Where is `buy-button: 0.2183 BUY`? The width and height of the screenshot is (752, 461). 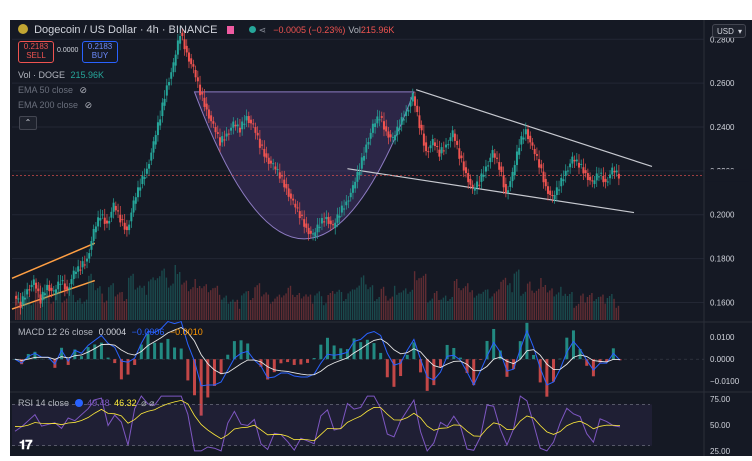 buy-button: 0.2183 BUY is located at coordinates (100, 52).